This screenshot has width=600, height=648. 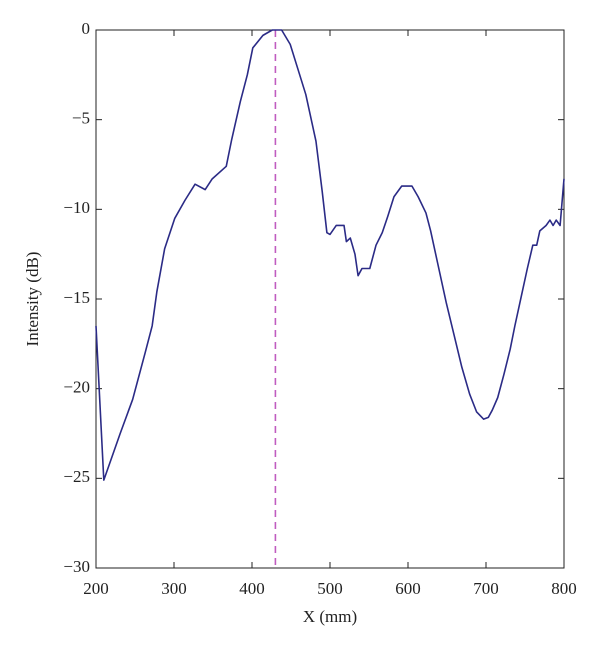 I want to click on y-tick-label: −10, so click(x=76, y=207).